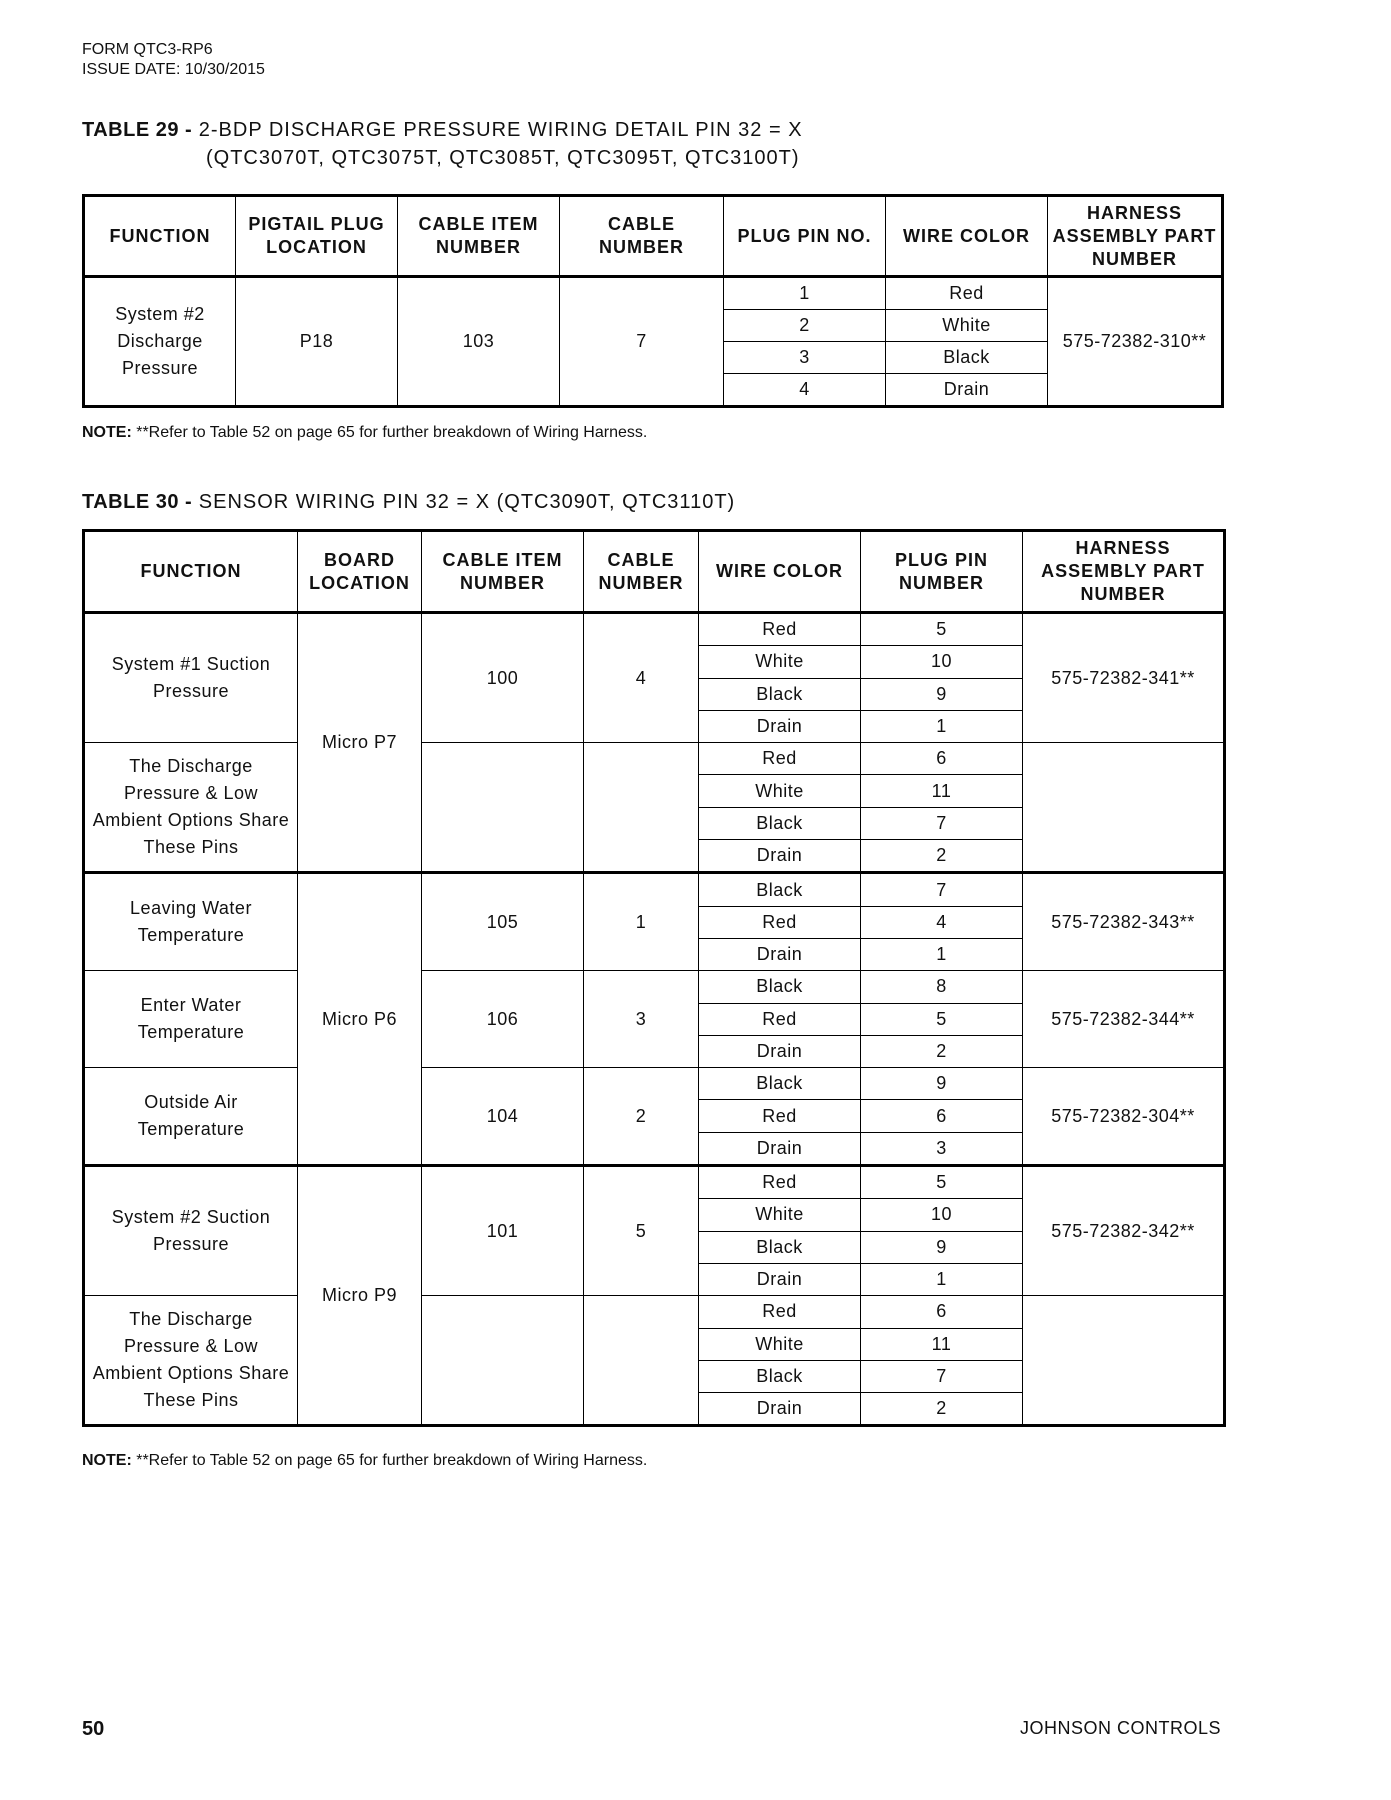  What do you see at coordinates (641, 922) in the screenshot?
I see `cable-number-cell: 1` at bounding box center [641, 922].